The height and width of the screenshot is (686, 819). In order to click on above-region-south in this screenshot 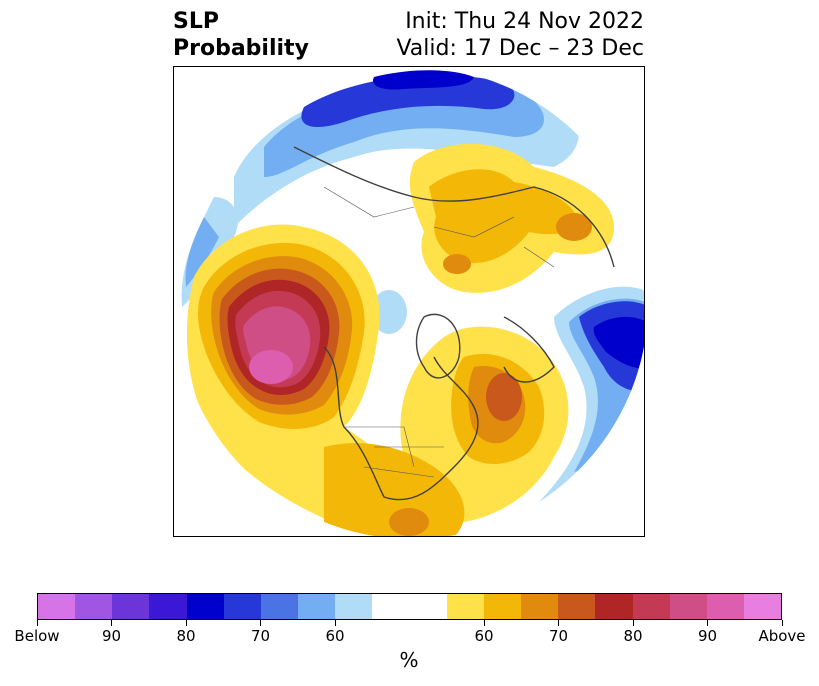, I will do `click(394, 489)`.